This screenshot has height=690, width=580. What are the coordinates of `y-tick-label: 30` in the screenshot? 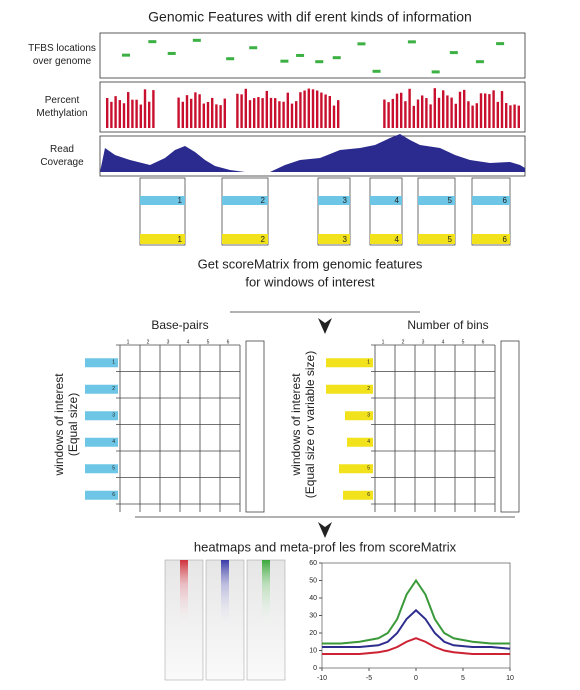 It's located at (313, 615).